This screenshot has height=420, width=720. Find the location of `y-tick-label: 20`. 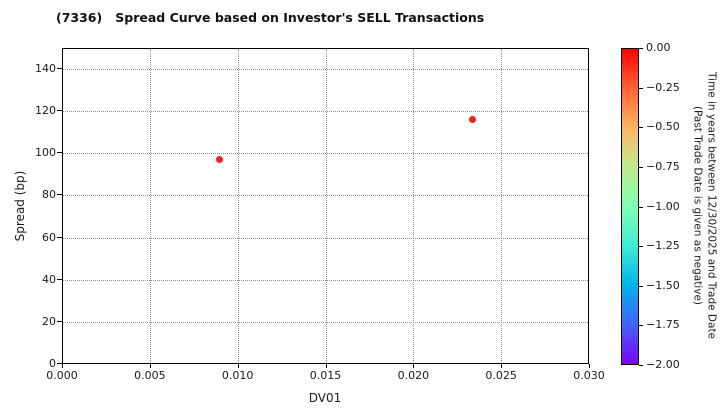

y-tick-label: 20 is located at coordinates (49, 321).